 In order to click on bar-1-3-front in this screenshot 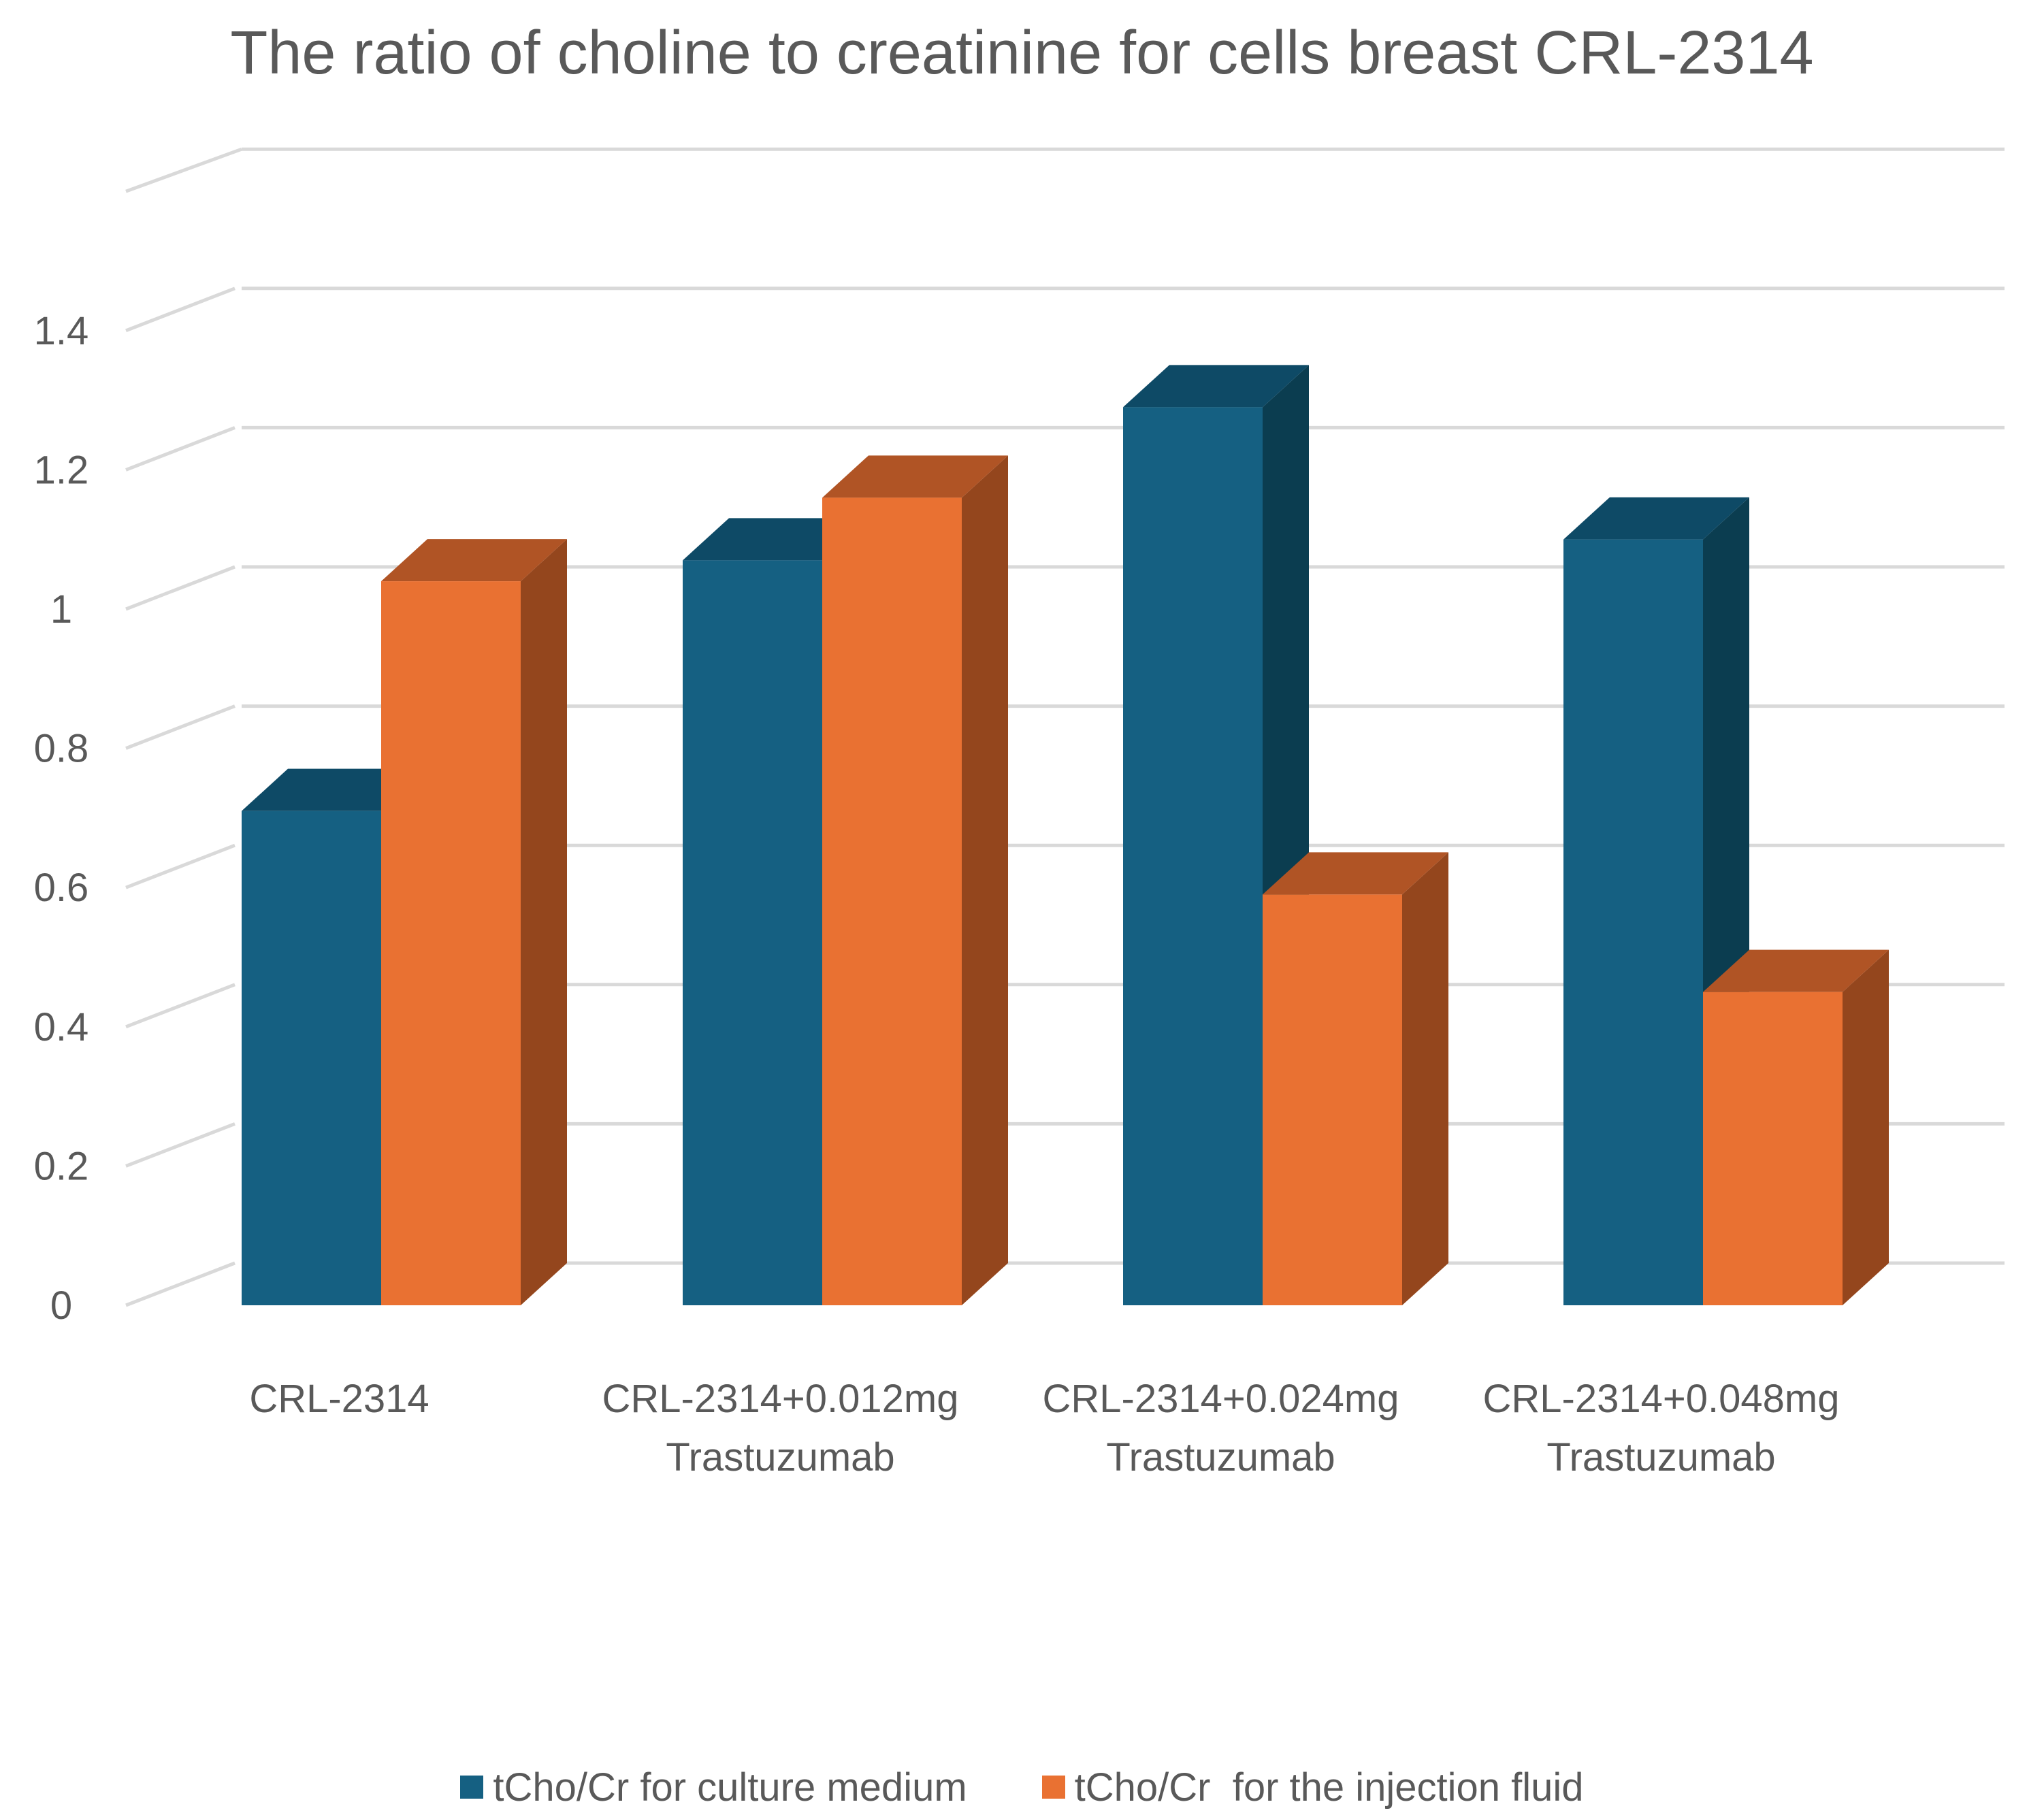, I will do `click(1773, 1149)`.